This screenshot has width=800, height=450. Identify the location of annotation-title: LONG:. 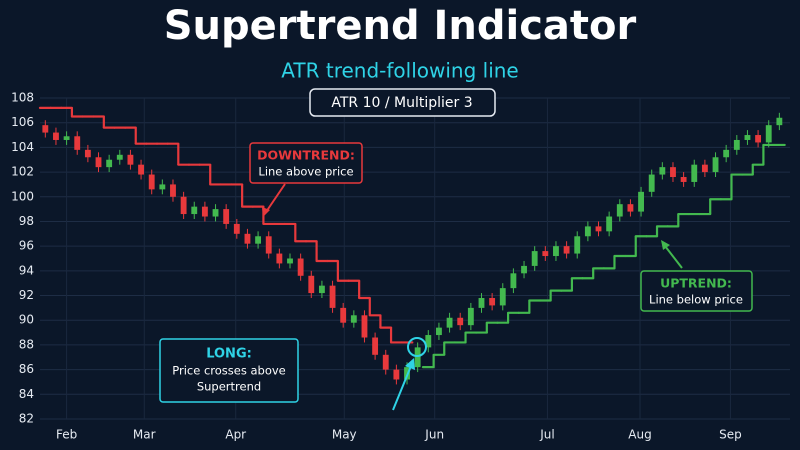
(229, 354).